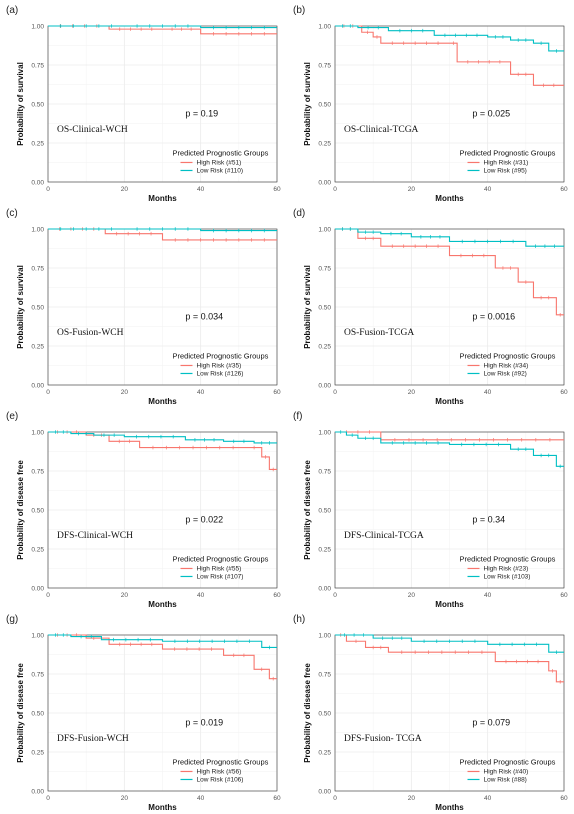 Image resolution: width=574 pixels, height=814 pixels. I want to click on legend-label: Low Risk (#126), so click(220, 373).